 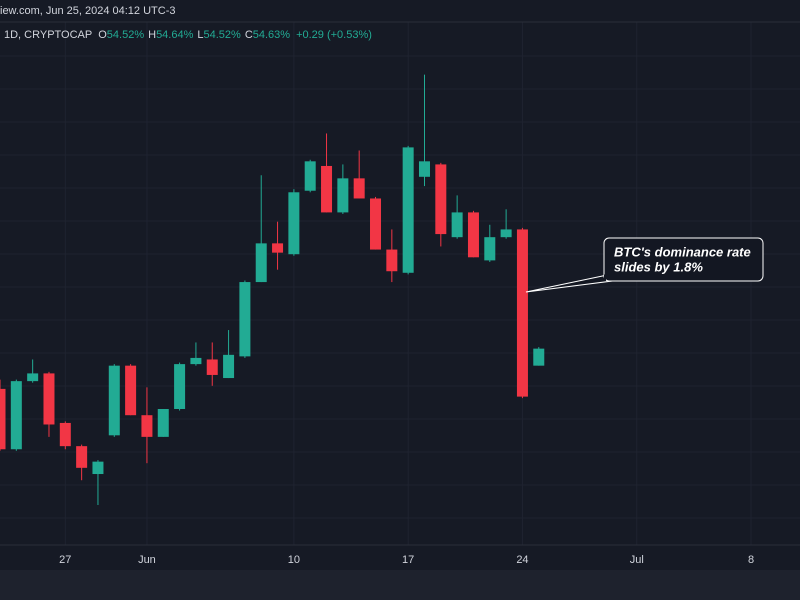 I want to click on annotation-line: slides by 1.8%, so click(x=658, y=266).